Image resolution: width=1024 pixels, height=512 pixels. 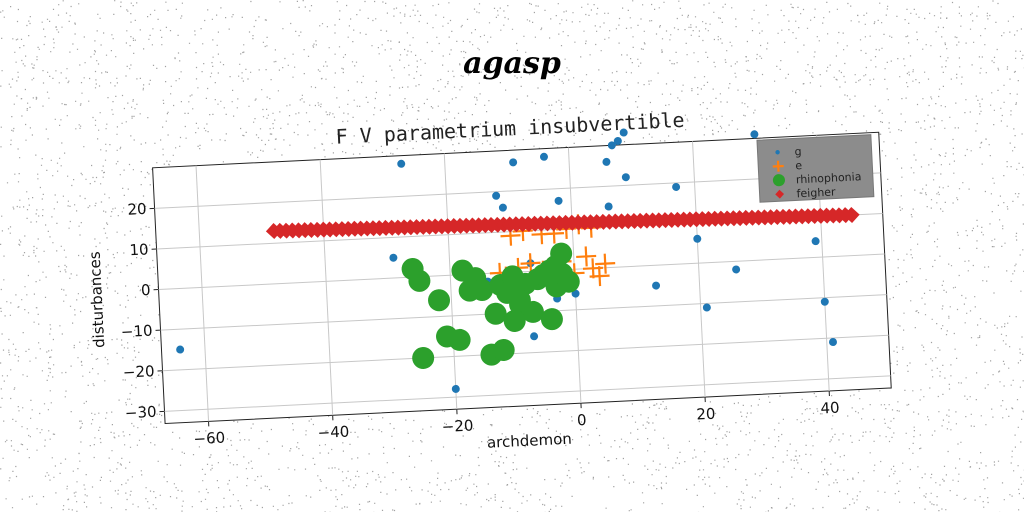 I want to click on legend-entry: feigher, so click(x=805, y=192).